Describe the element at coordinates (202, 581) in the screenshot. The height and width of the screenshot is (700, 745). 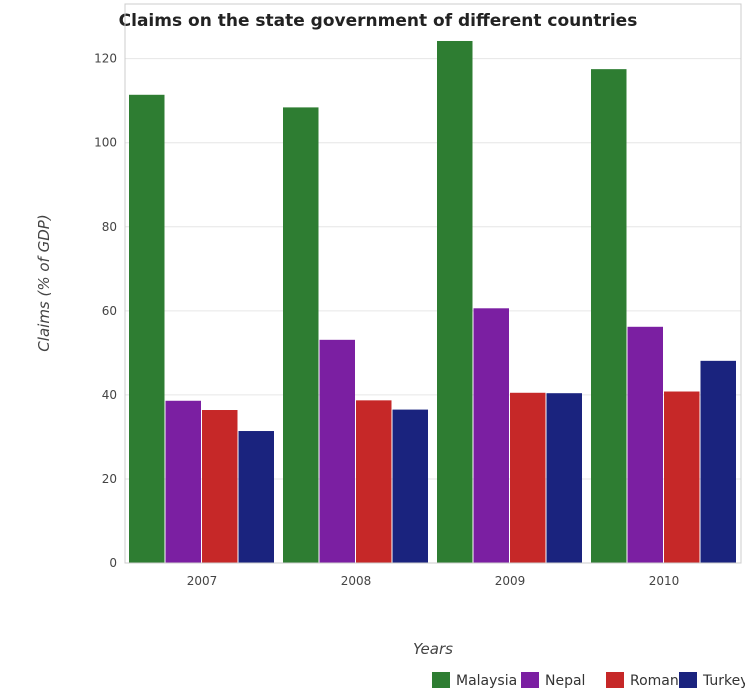
I see `x-tick-label: 2007` at that location.